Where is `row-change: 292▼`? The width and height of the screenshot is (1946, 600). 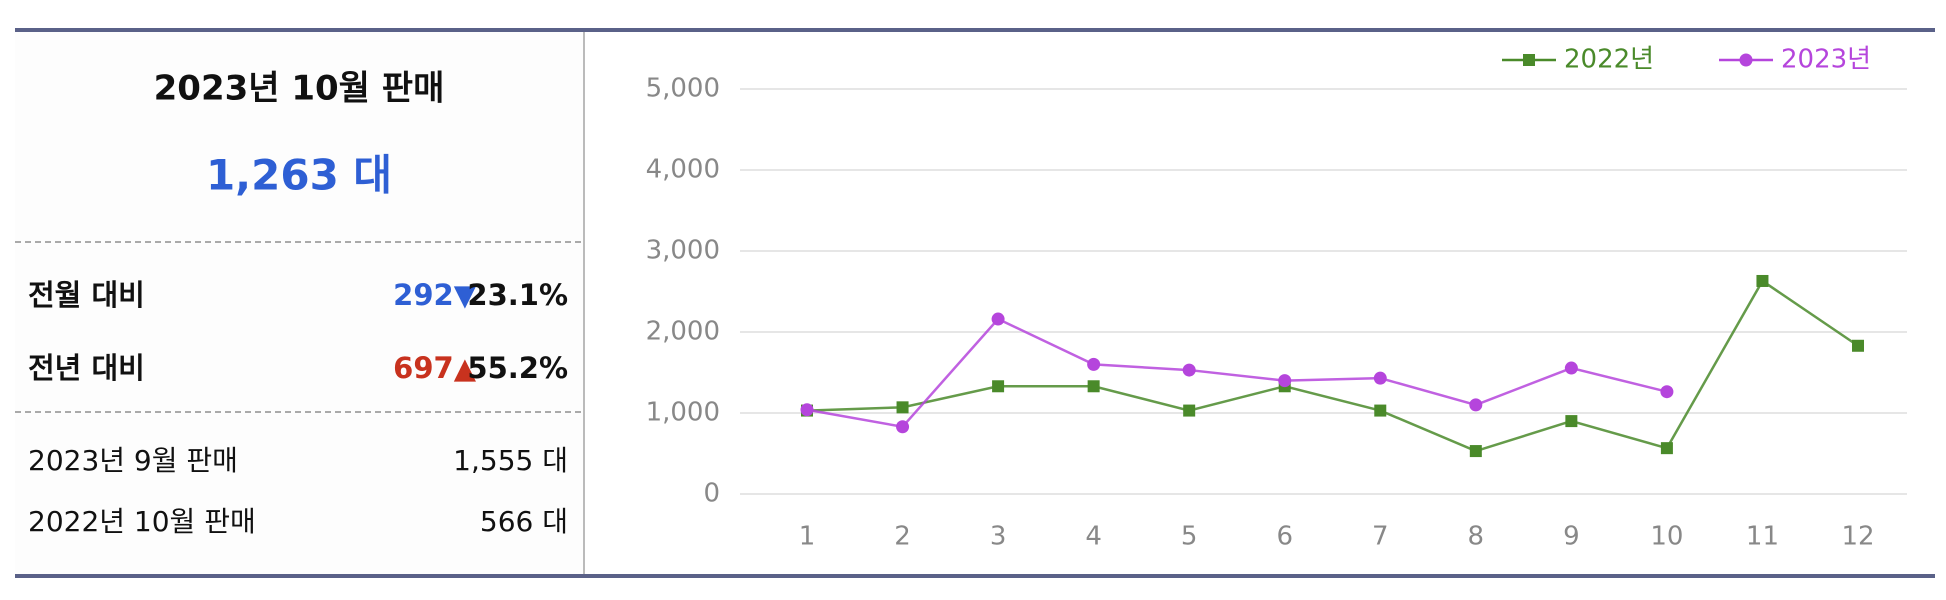
row-change: 292▼ is located at coordinates (435, 295).